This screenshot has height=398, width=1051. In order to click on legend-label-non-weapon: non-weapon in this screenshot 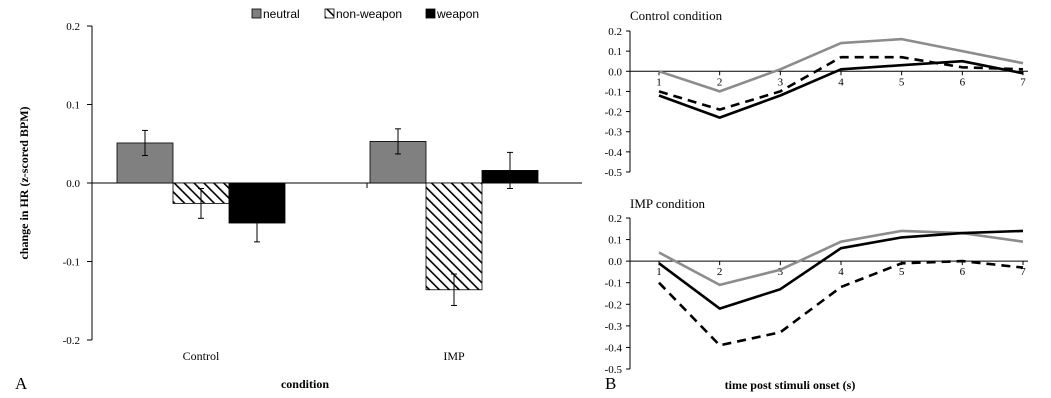, I will do `click(369, 14)`.